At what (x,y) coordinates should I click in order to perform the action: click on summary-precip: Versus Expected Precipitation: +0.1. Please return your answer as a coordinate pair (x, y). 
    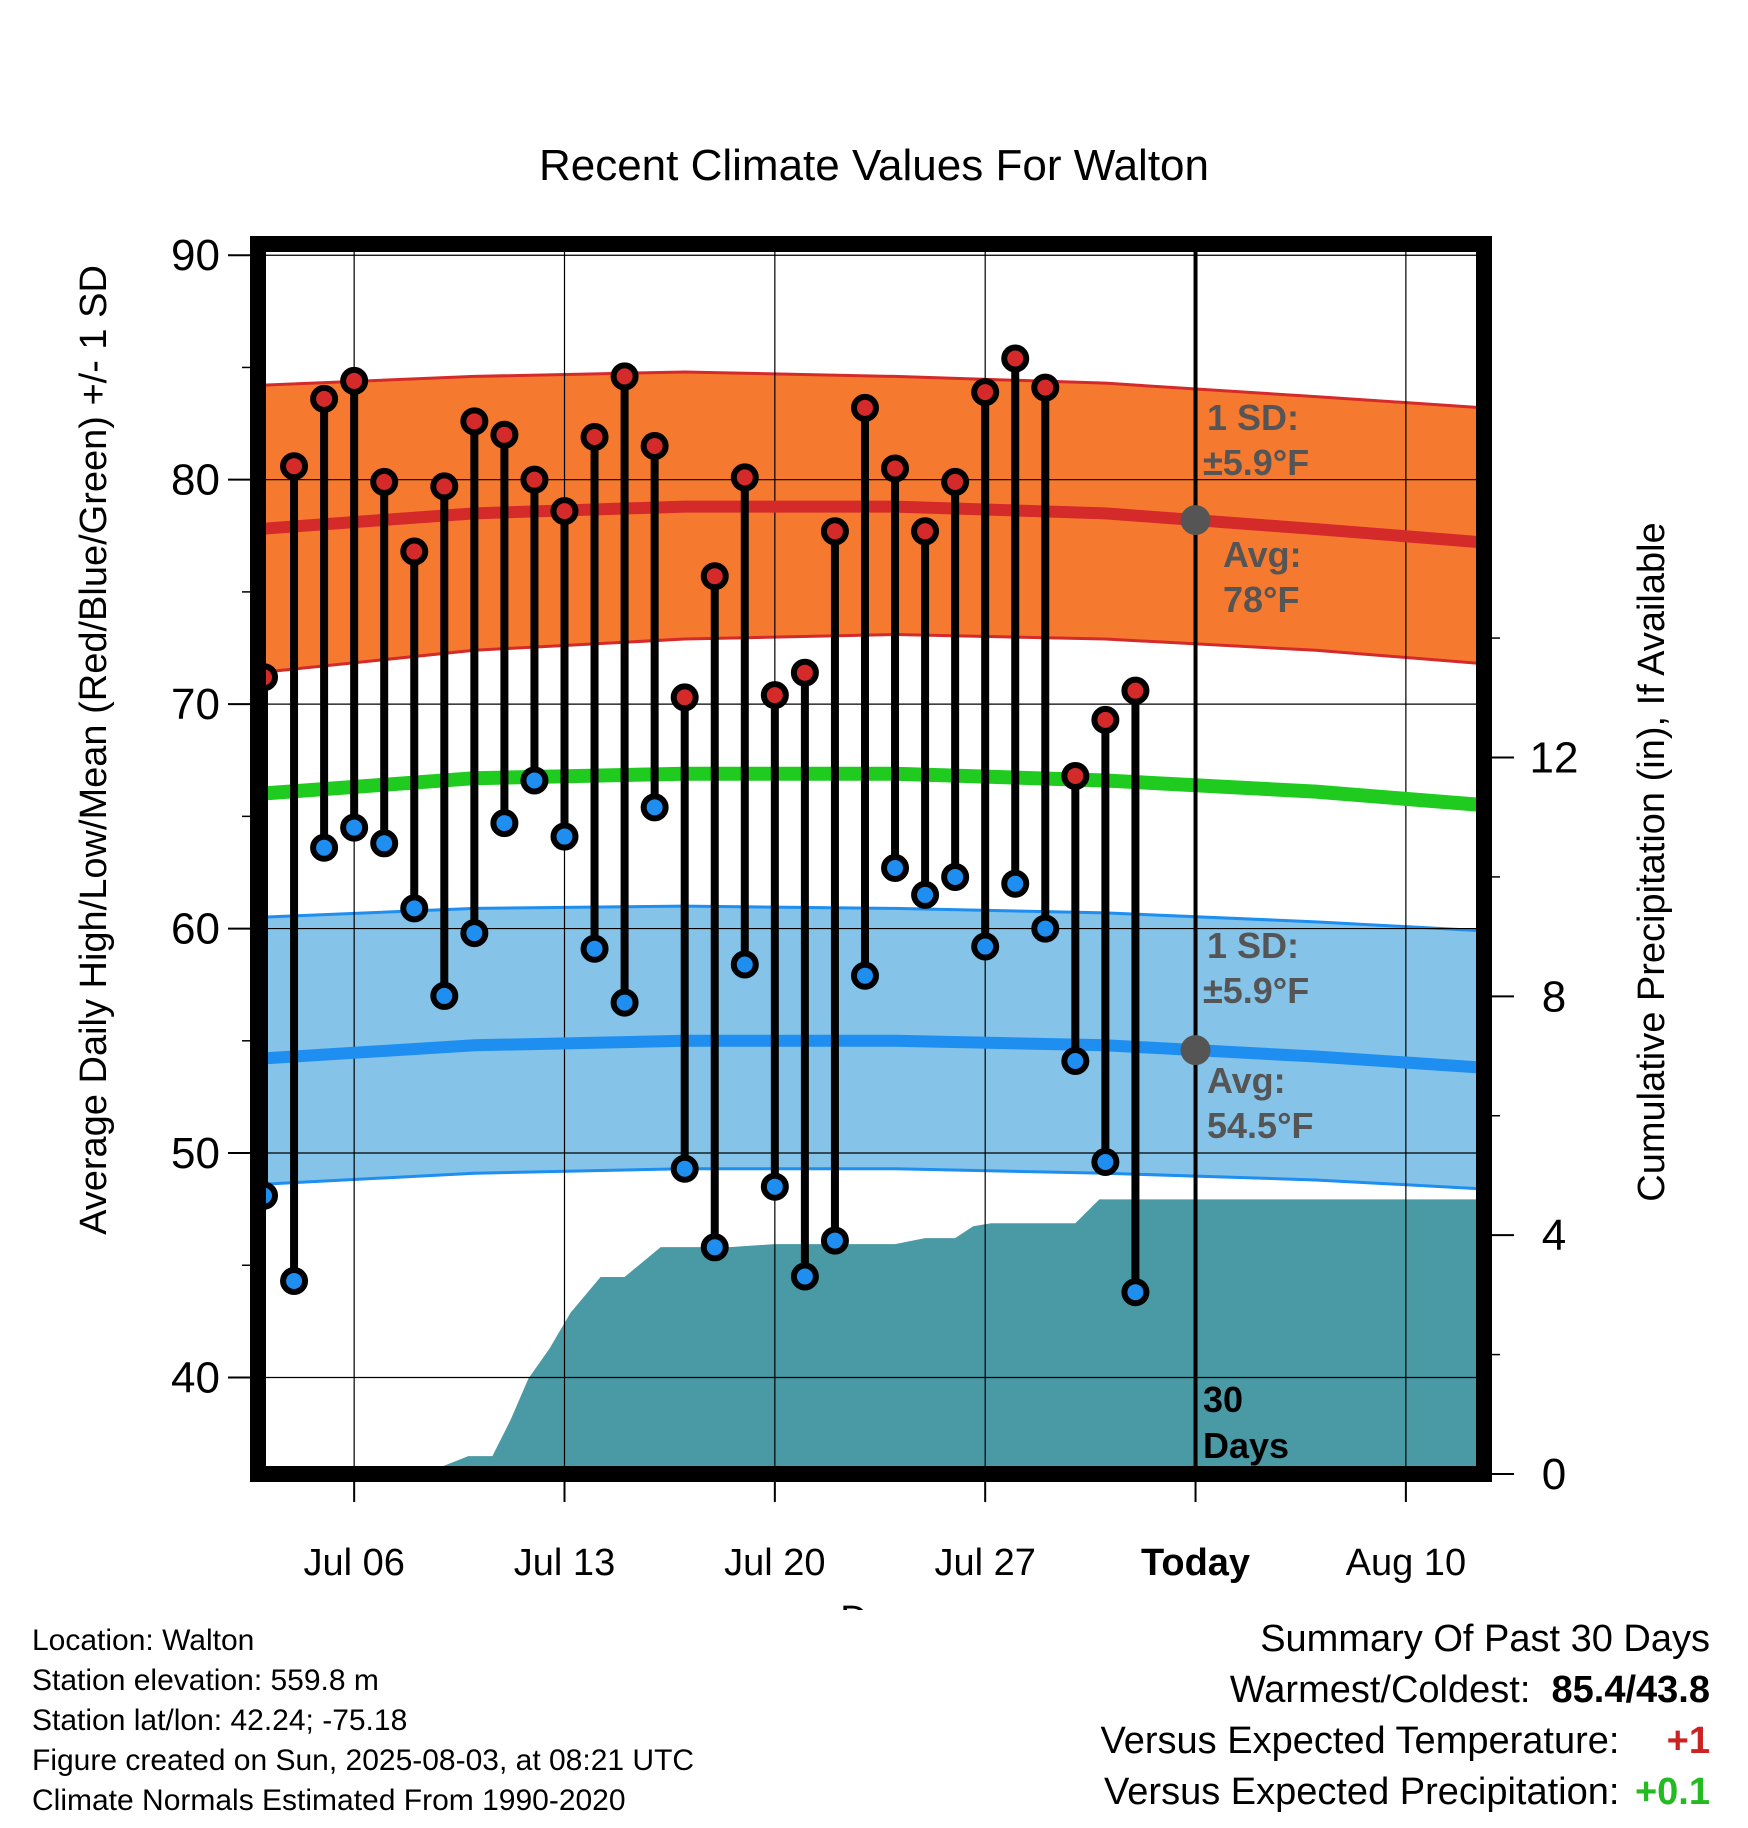
    Looking at the image, I should click on (1405, 1792).